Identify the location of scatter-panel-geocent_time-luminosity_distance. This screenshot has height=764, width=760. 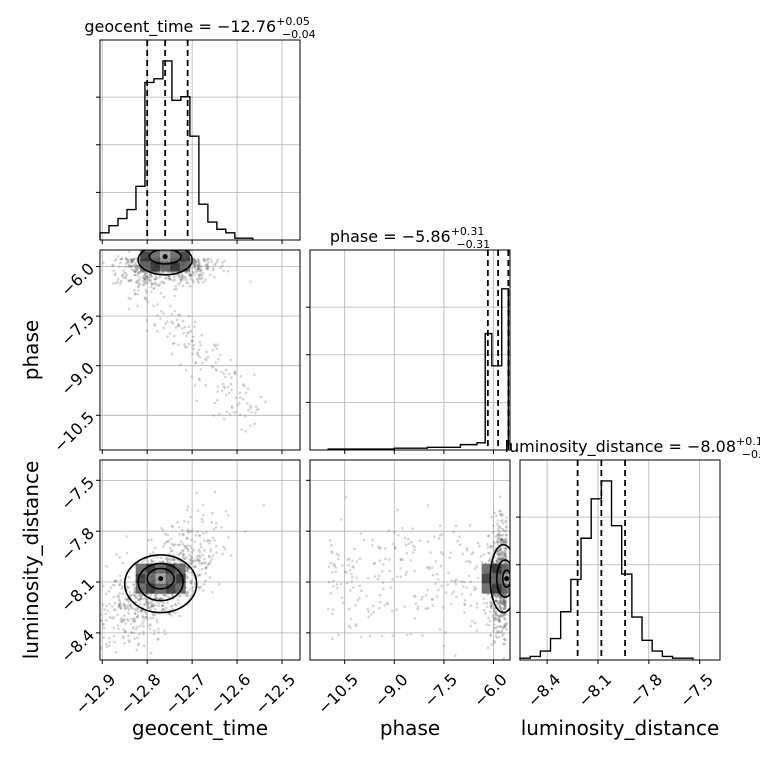
(198, 561).